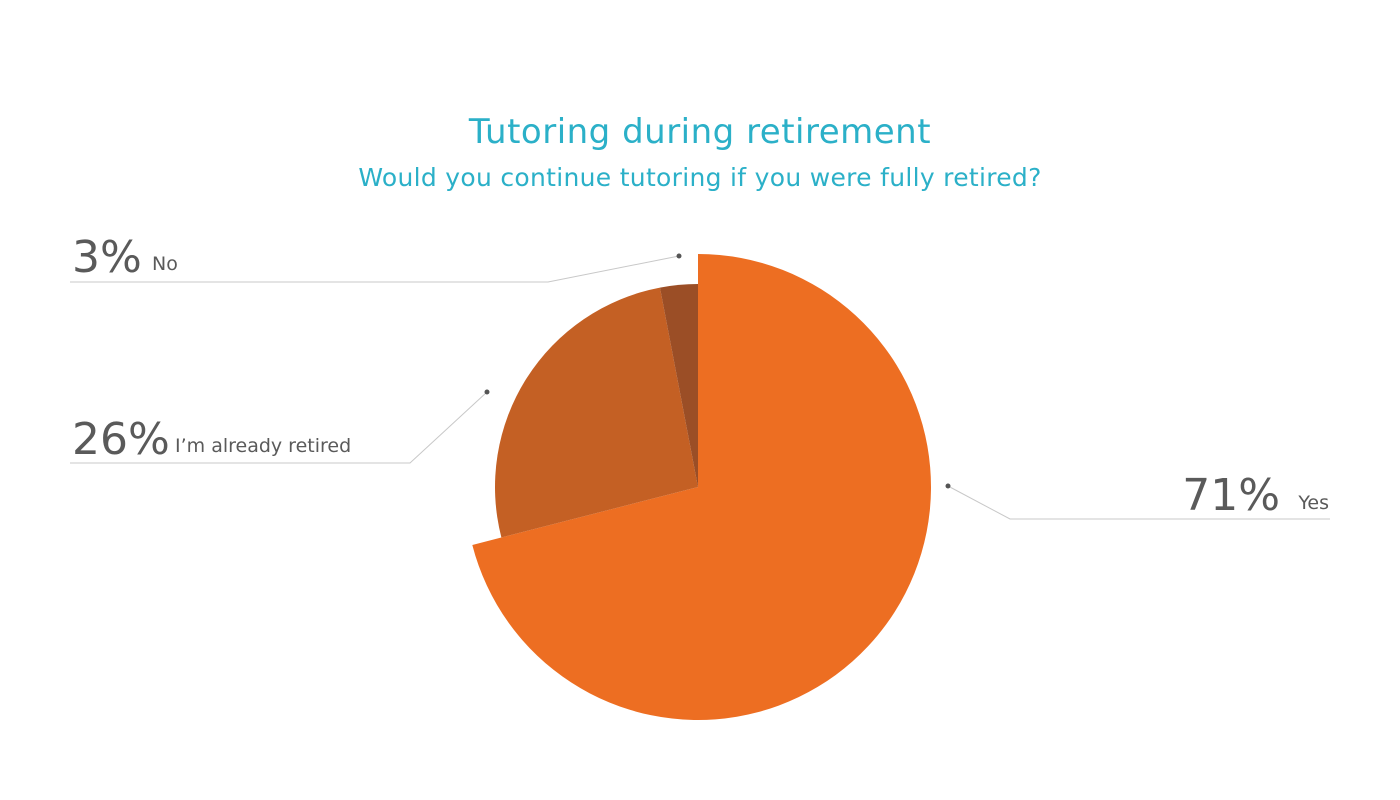 The image size is (1400, 800). What do you see at coordinates (1231, 495) in the screenshot?
I see `slice-yes-value-label: 71%` at bounding box center [1231, 495].